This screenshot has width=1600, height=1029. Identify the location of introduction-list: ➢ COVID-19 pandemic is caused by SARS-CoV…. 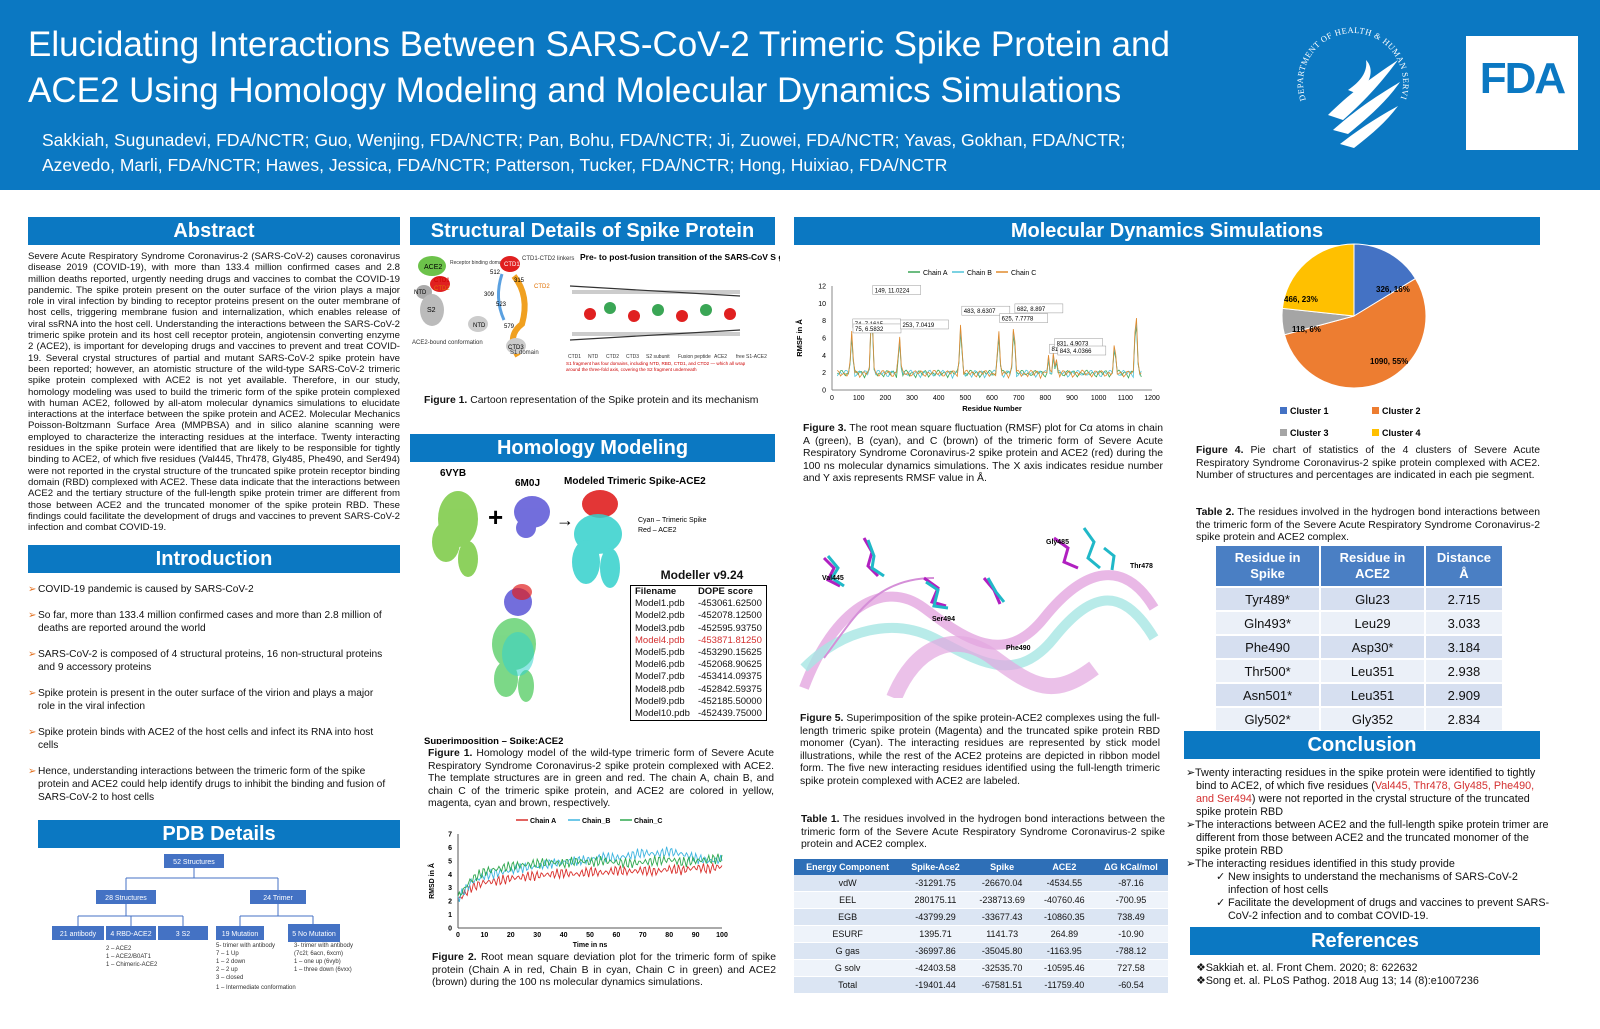
(210, 700).